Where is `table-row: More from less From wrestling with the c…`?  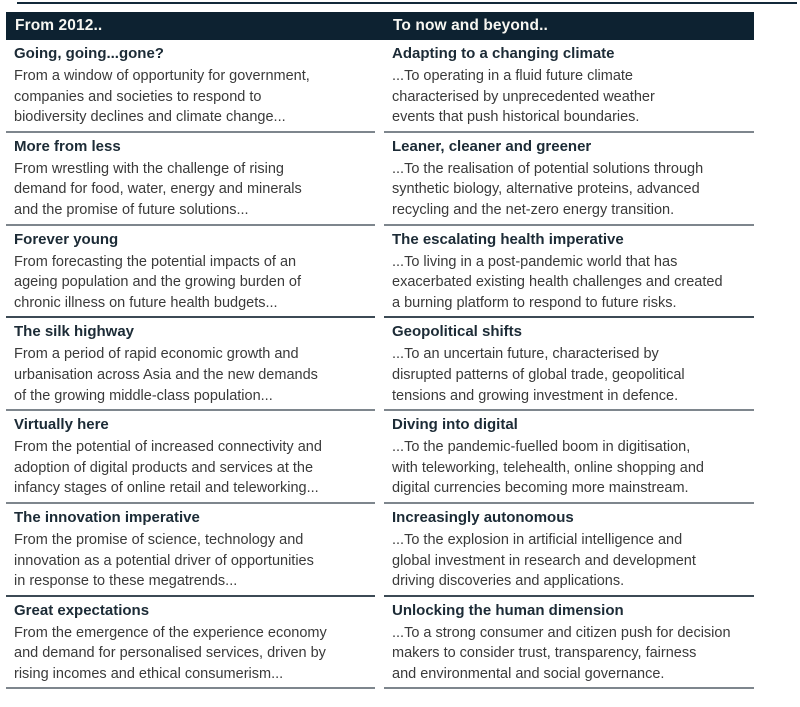 table-row: More from less From wrestling with the c… is located at coordinates (380, 177).